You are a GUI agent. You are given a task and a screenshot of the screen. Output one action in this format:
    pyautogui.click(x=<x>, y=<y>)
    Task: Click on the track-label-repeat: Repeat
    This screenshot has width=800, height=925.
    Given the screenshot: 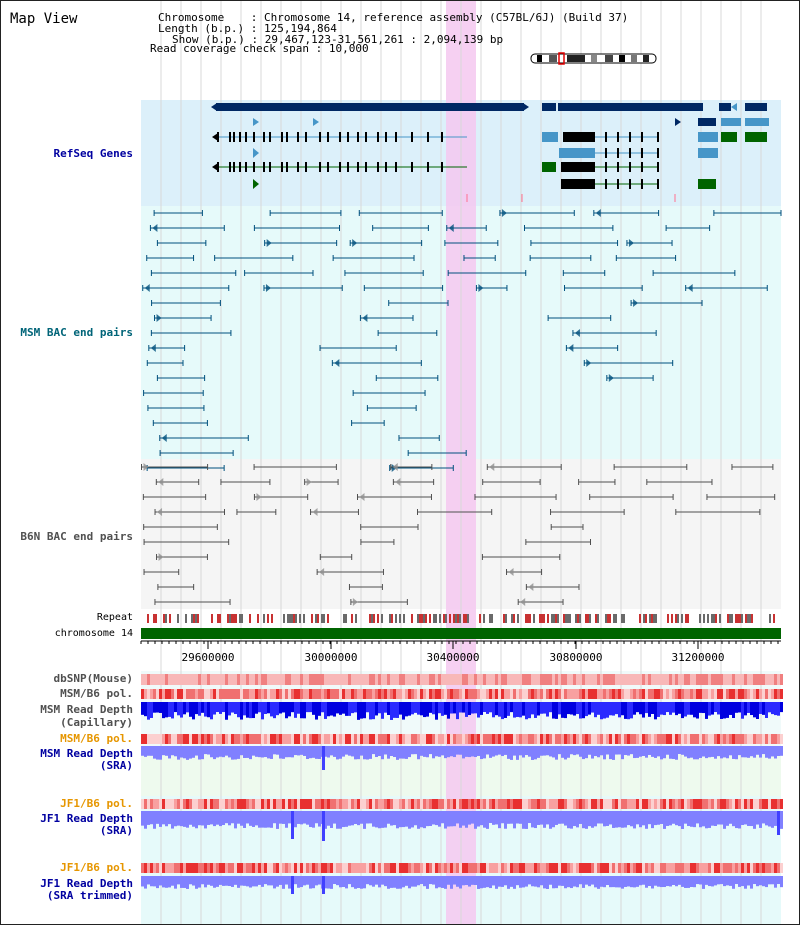 What is the action you would take?
    pyautogui.click(x=114, y=617)
    